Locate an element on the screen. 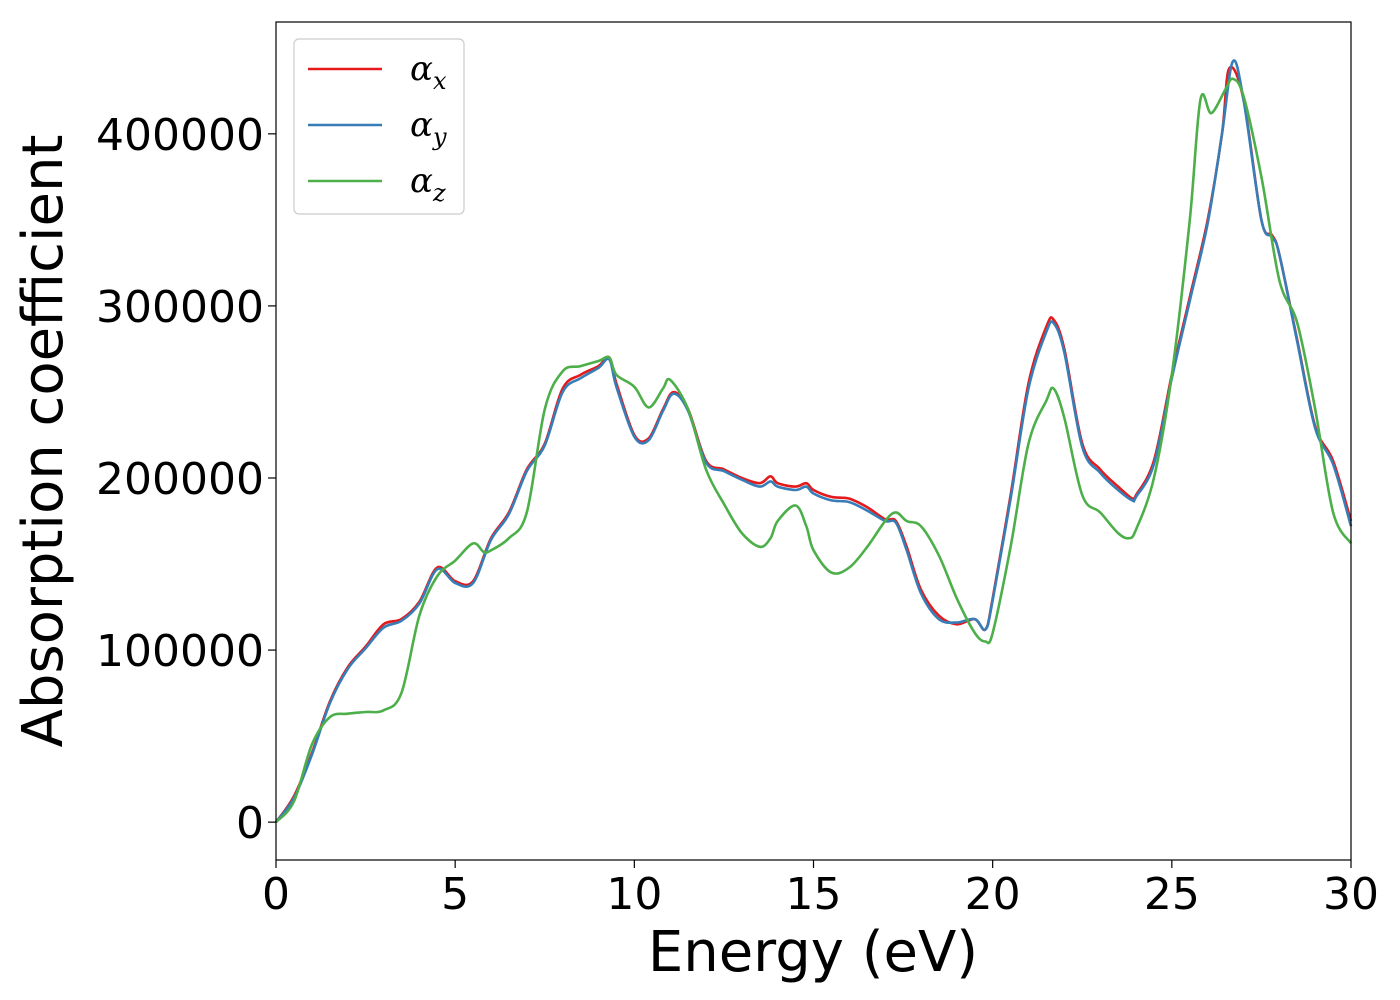 This screenshot has height=1000, width=1400. legend-box is located at coordinates (379, 126).